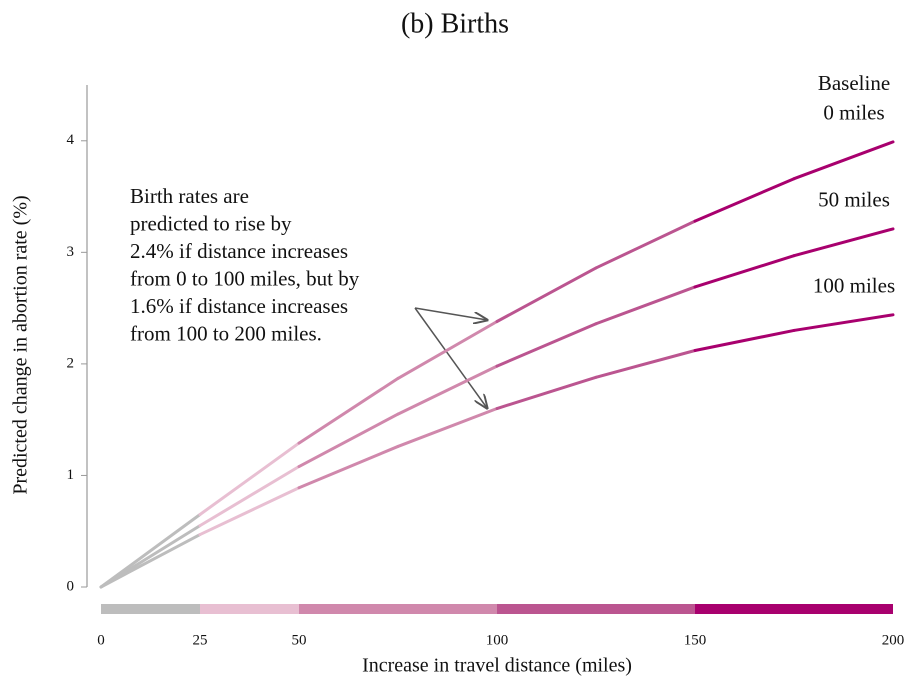  Describe the element at coordinates (101, 640) in the screenshot. I see `x-tick-label: 0` at that location.